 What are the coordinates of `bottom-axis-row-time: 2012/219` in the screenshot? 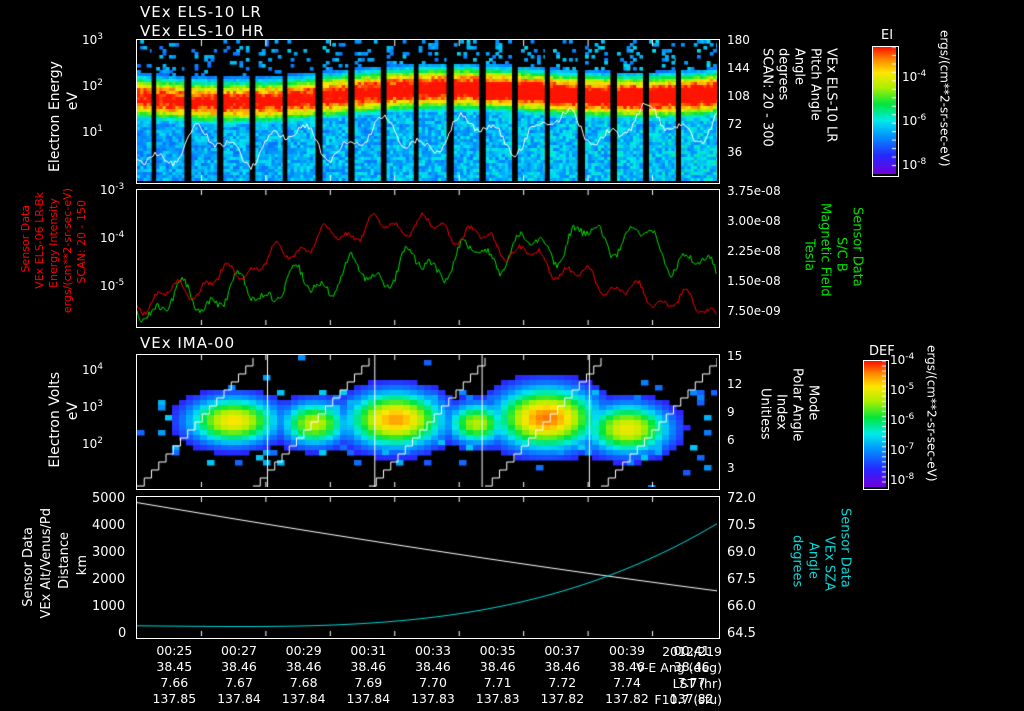 It's located at (365, 651).